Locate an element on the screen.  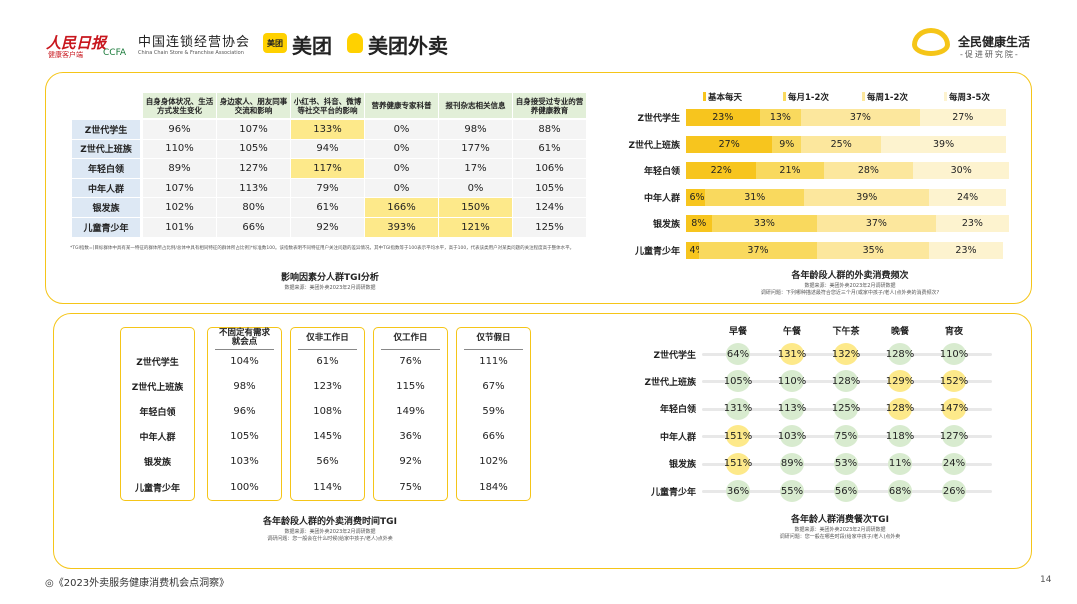
caption: 各年龄段人群的外卖消费时间TGI is located at coordinates (330, 522).